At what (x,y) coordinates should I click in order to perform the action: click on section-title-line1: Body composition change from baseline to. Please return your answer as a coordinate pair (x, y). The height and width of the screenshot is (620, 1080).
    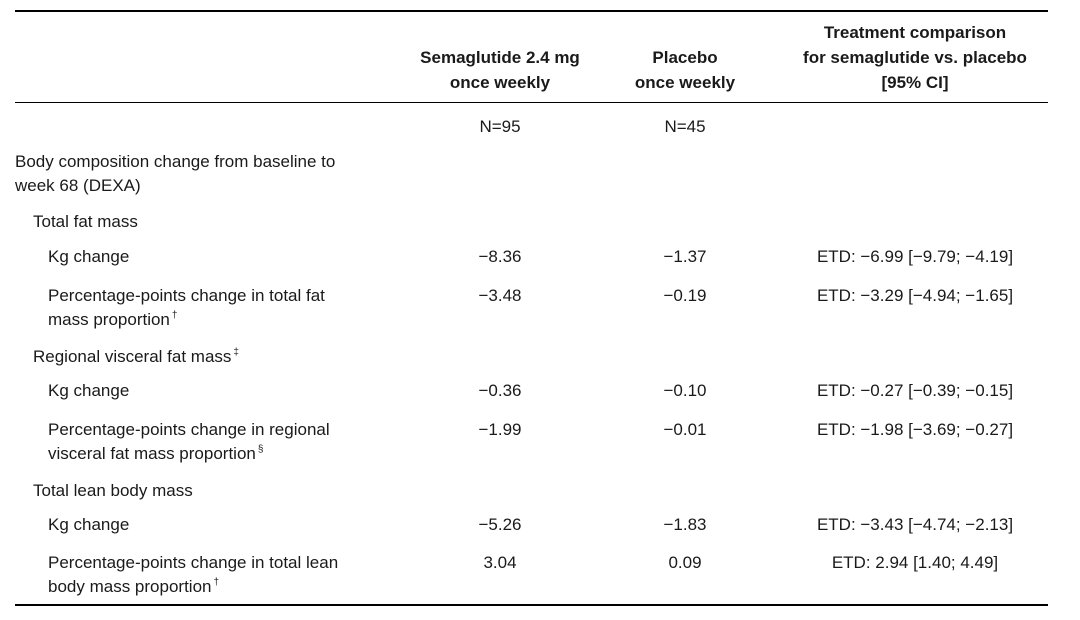
    Looking at the image, I should click on (175, 161).